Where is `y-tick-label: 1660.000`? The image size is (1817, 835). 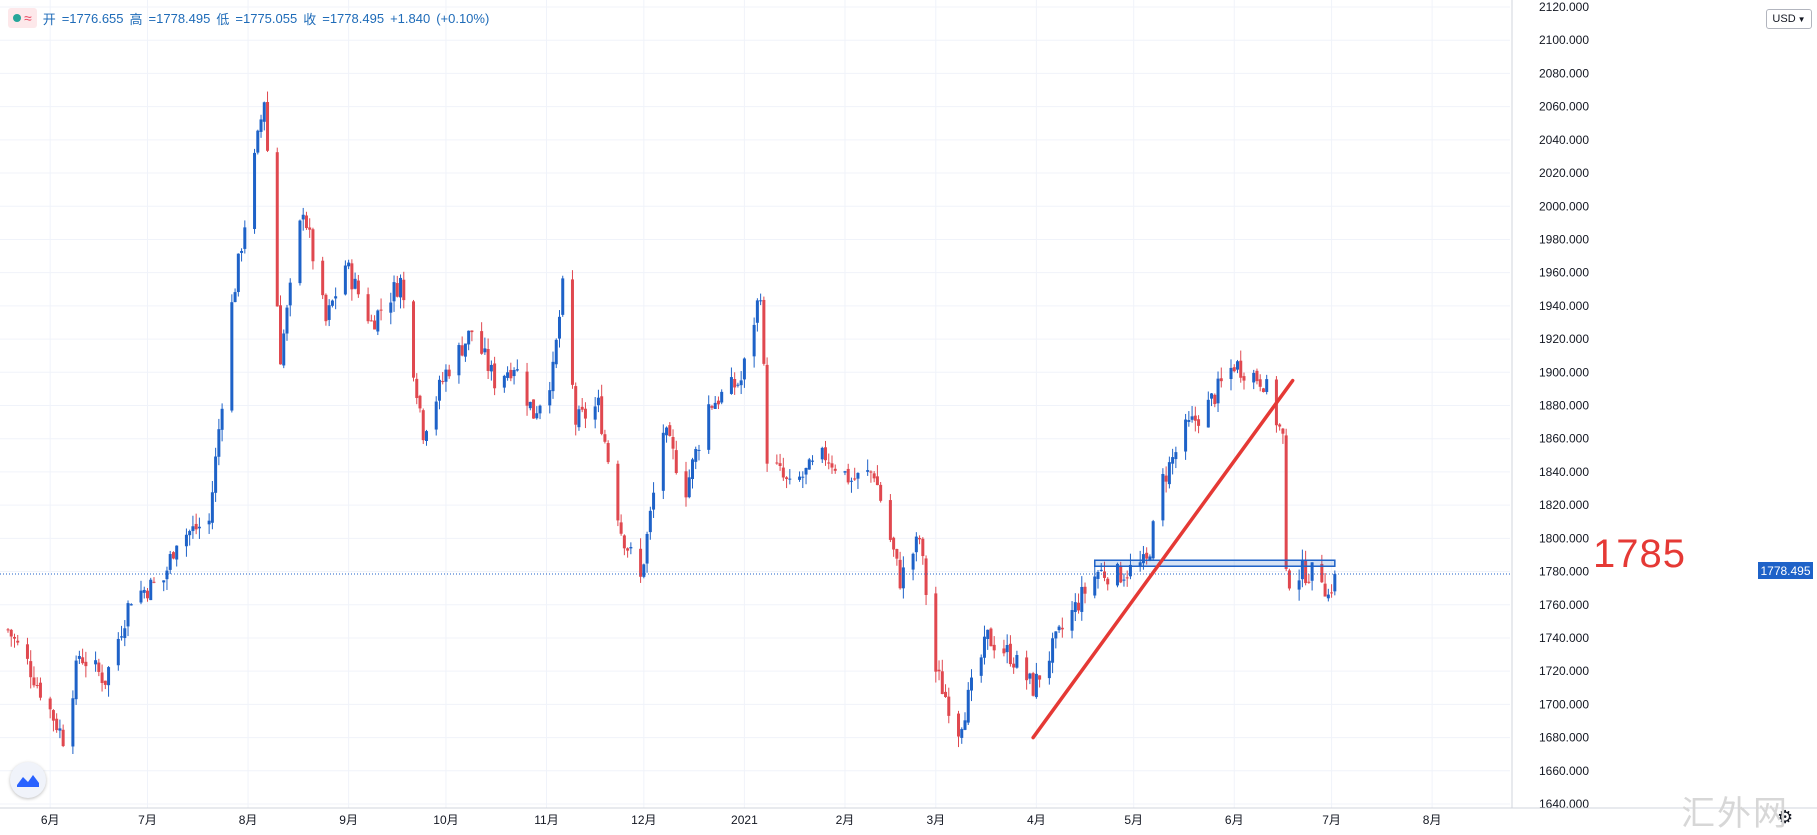 y-tick-label: 1660.000 is located at coordinates (1564, 771).